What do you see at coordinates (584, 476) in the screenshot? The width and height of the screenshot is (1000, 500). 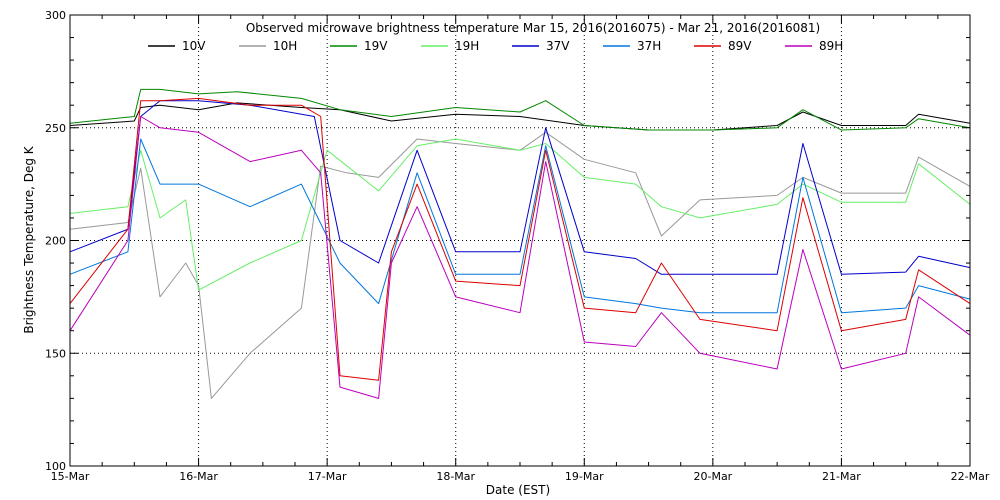 I see `x-tick-label: 19-Mar` at bounding box center [584, 476].